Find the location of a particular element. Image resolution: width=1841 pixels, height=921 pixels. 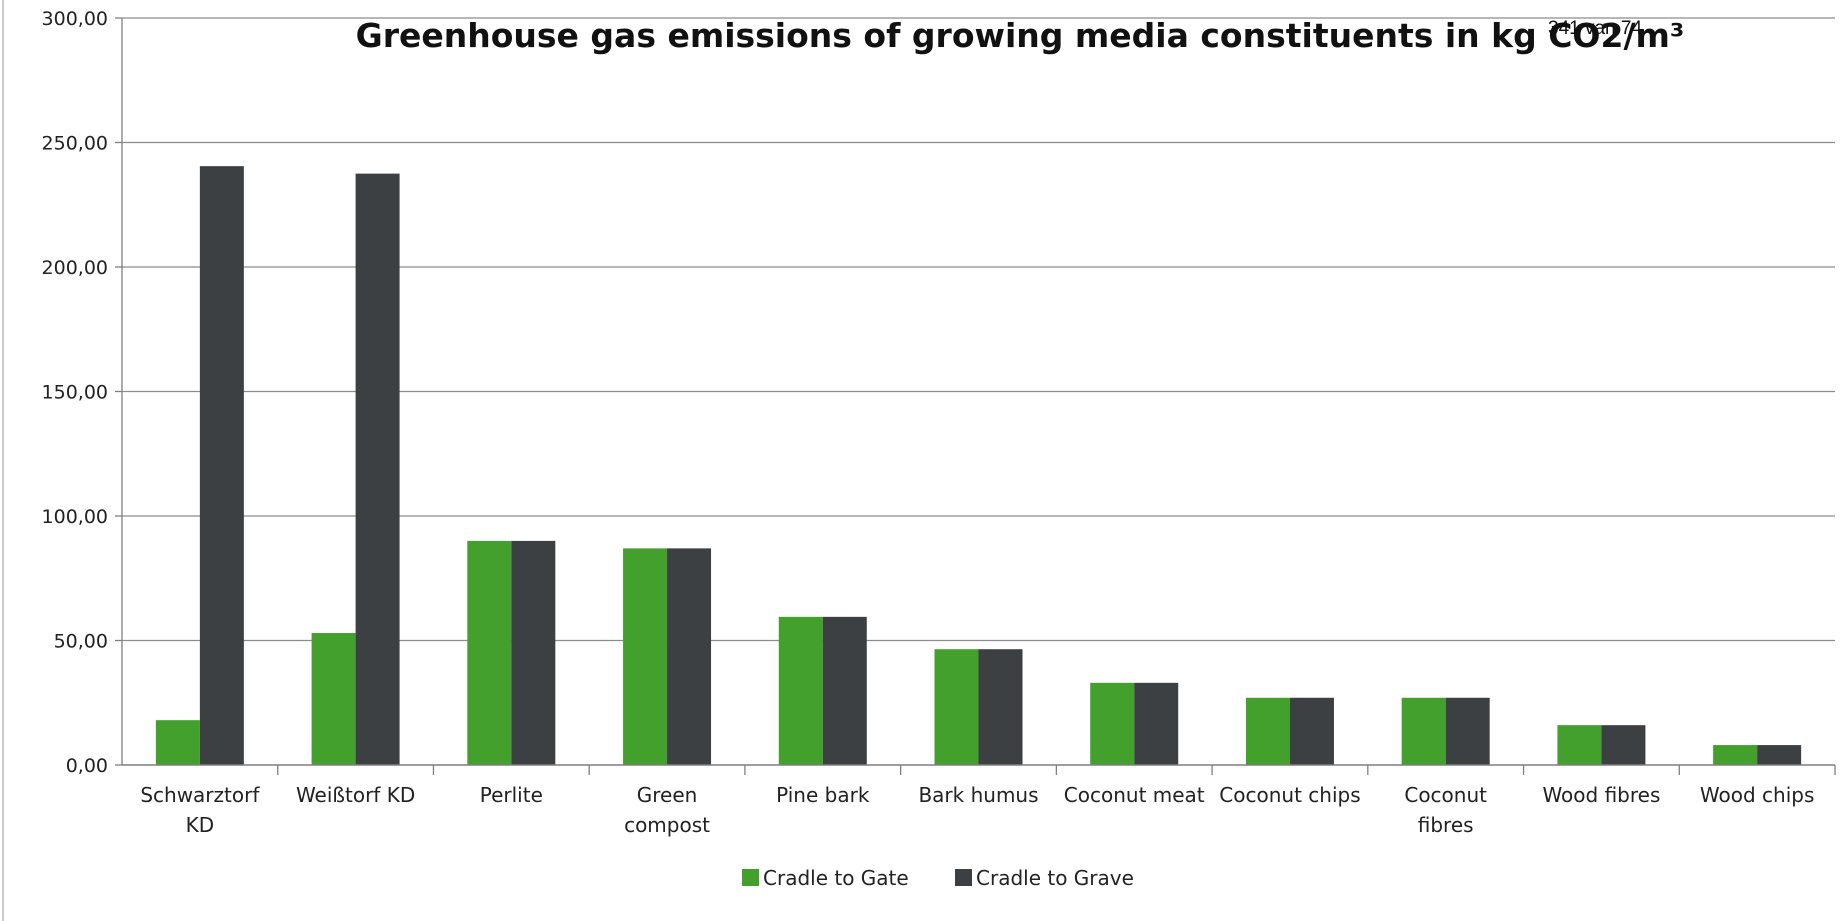

x-category-label-line: Perlite is located at coordinates (511, 795).